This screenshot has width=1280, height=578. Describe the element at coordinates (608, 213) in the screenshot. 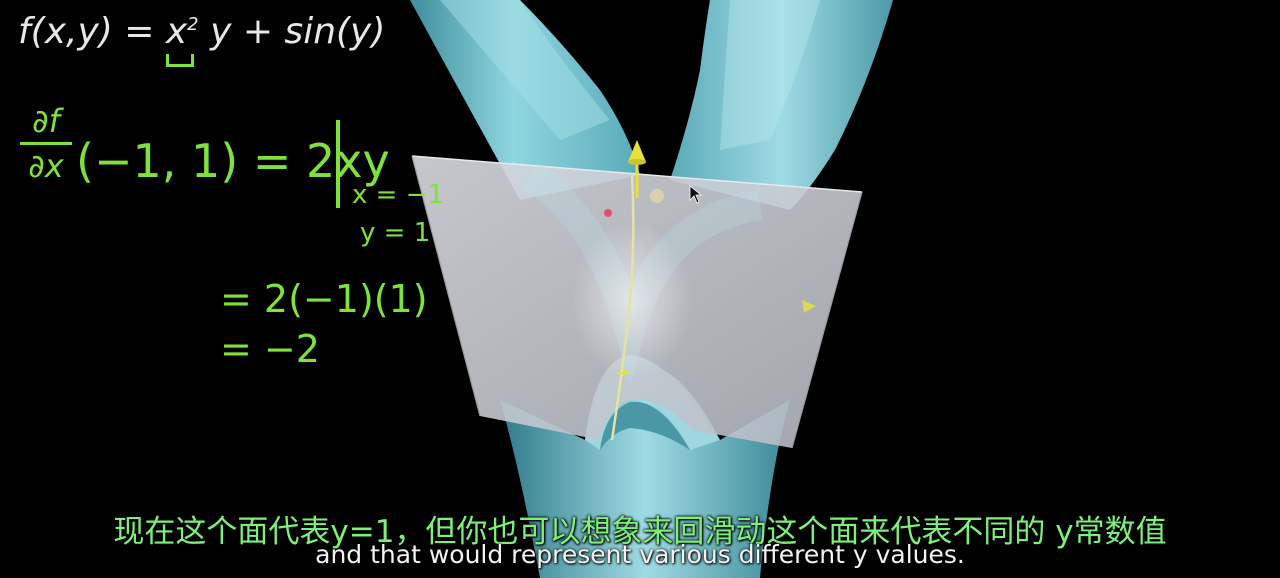

I see `red-point-icon` at that location.